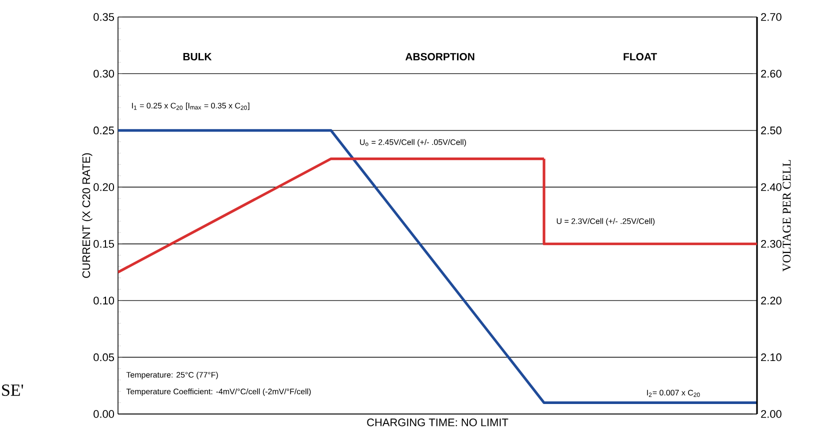  I want to click on x-axis-title: CHARGING TIME: NO LIMIT, so click(437, 422).